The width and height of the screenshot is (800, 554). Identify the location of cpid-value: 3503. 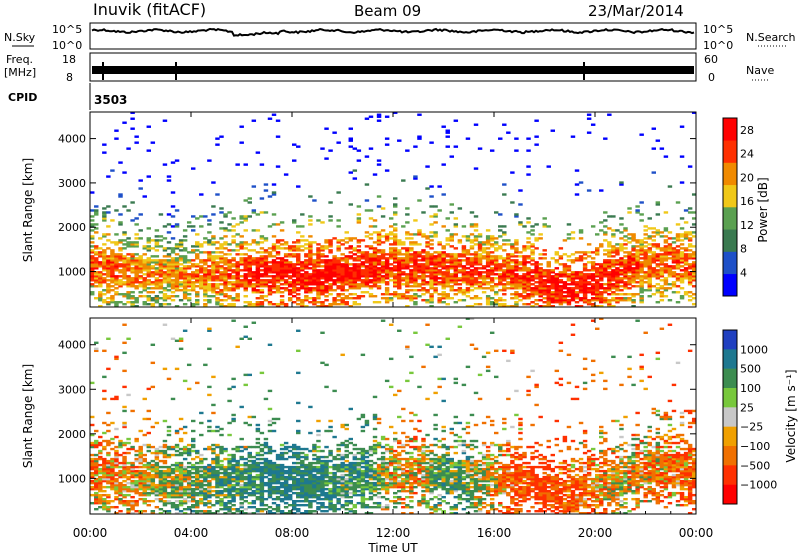
(110, 100).